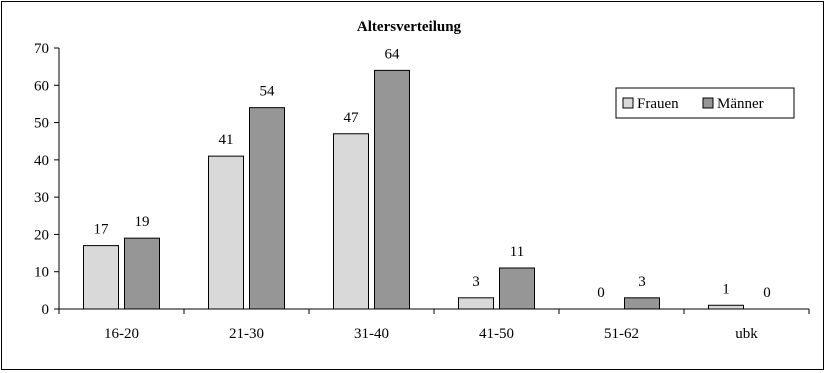 The height and width of the screenshot is (373, 827). I want to click on data-label-männer-16-20: 19, so click(142, 222).